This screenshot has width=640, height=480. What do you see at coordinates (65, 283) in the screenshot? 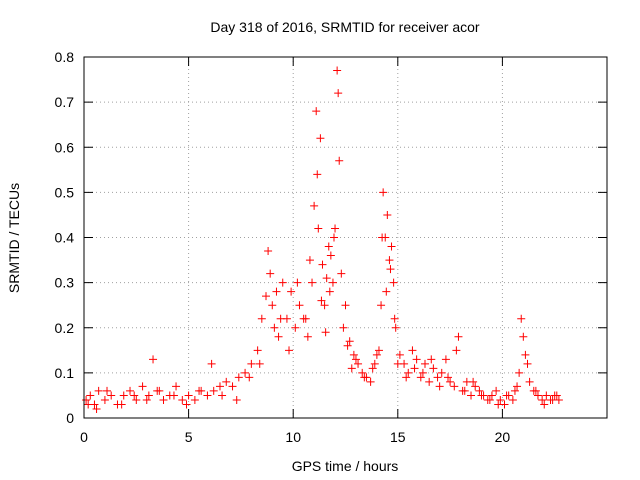
I see `y-tick-label: 0.3` at bounding box center [65, 283].